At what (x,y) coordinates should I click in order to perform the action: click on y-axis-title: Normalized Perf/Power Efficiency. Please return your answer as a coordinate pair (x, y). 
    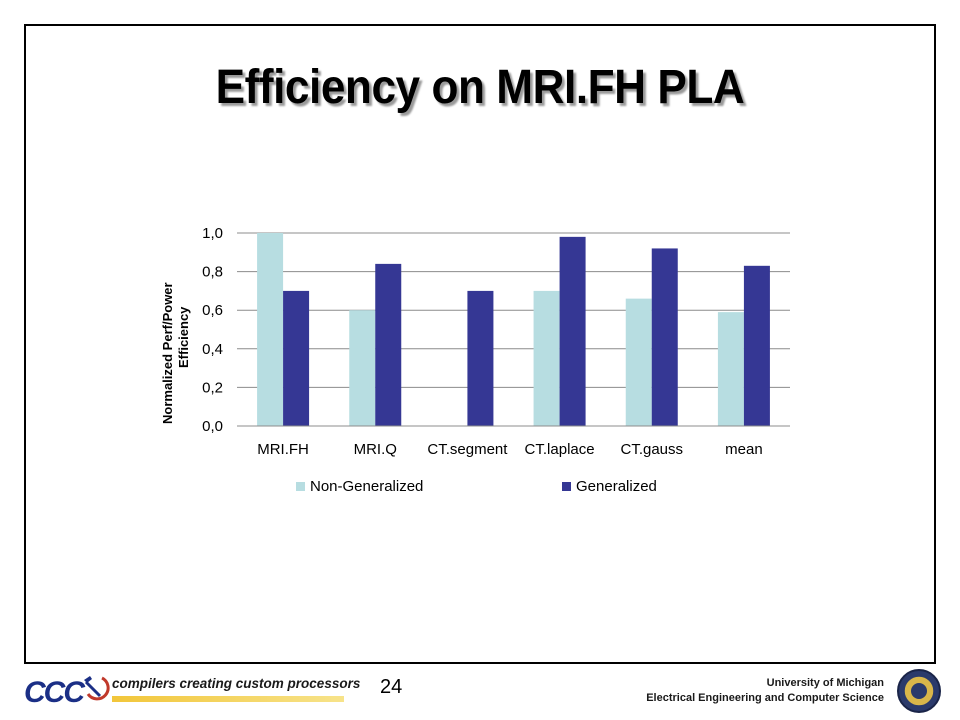
    Looking at the image, I should click on (169, 330).